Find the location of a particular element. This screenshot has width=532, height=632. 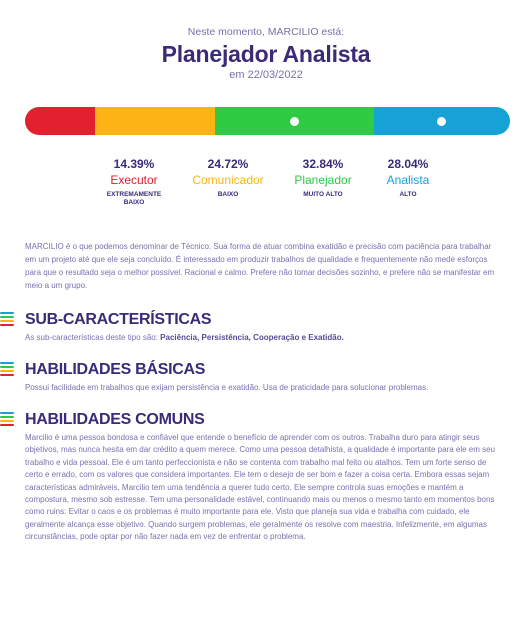

bar-segment-analista is located at coordinates (441, 121).